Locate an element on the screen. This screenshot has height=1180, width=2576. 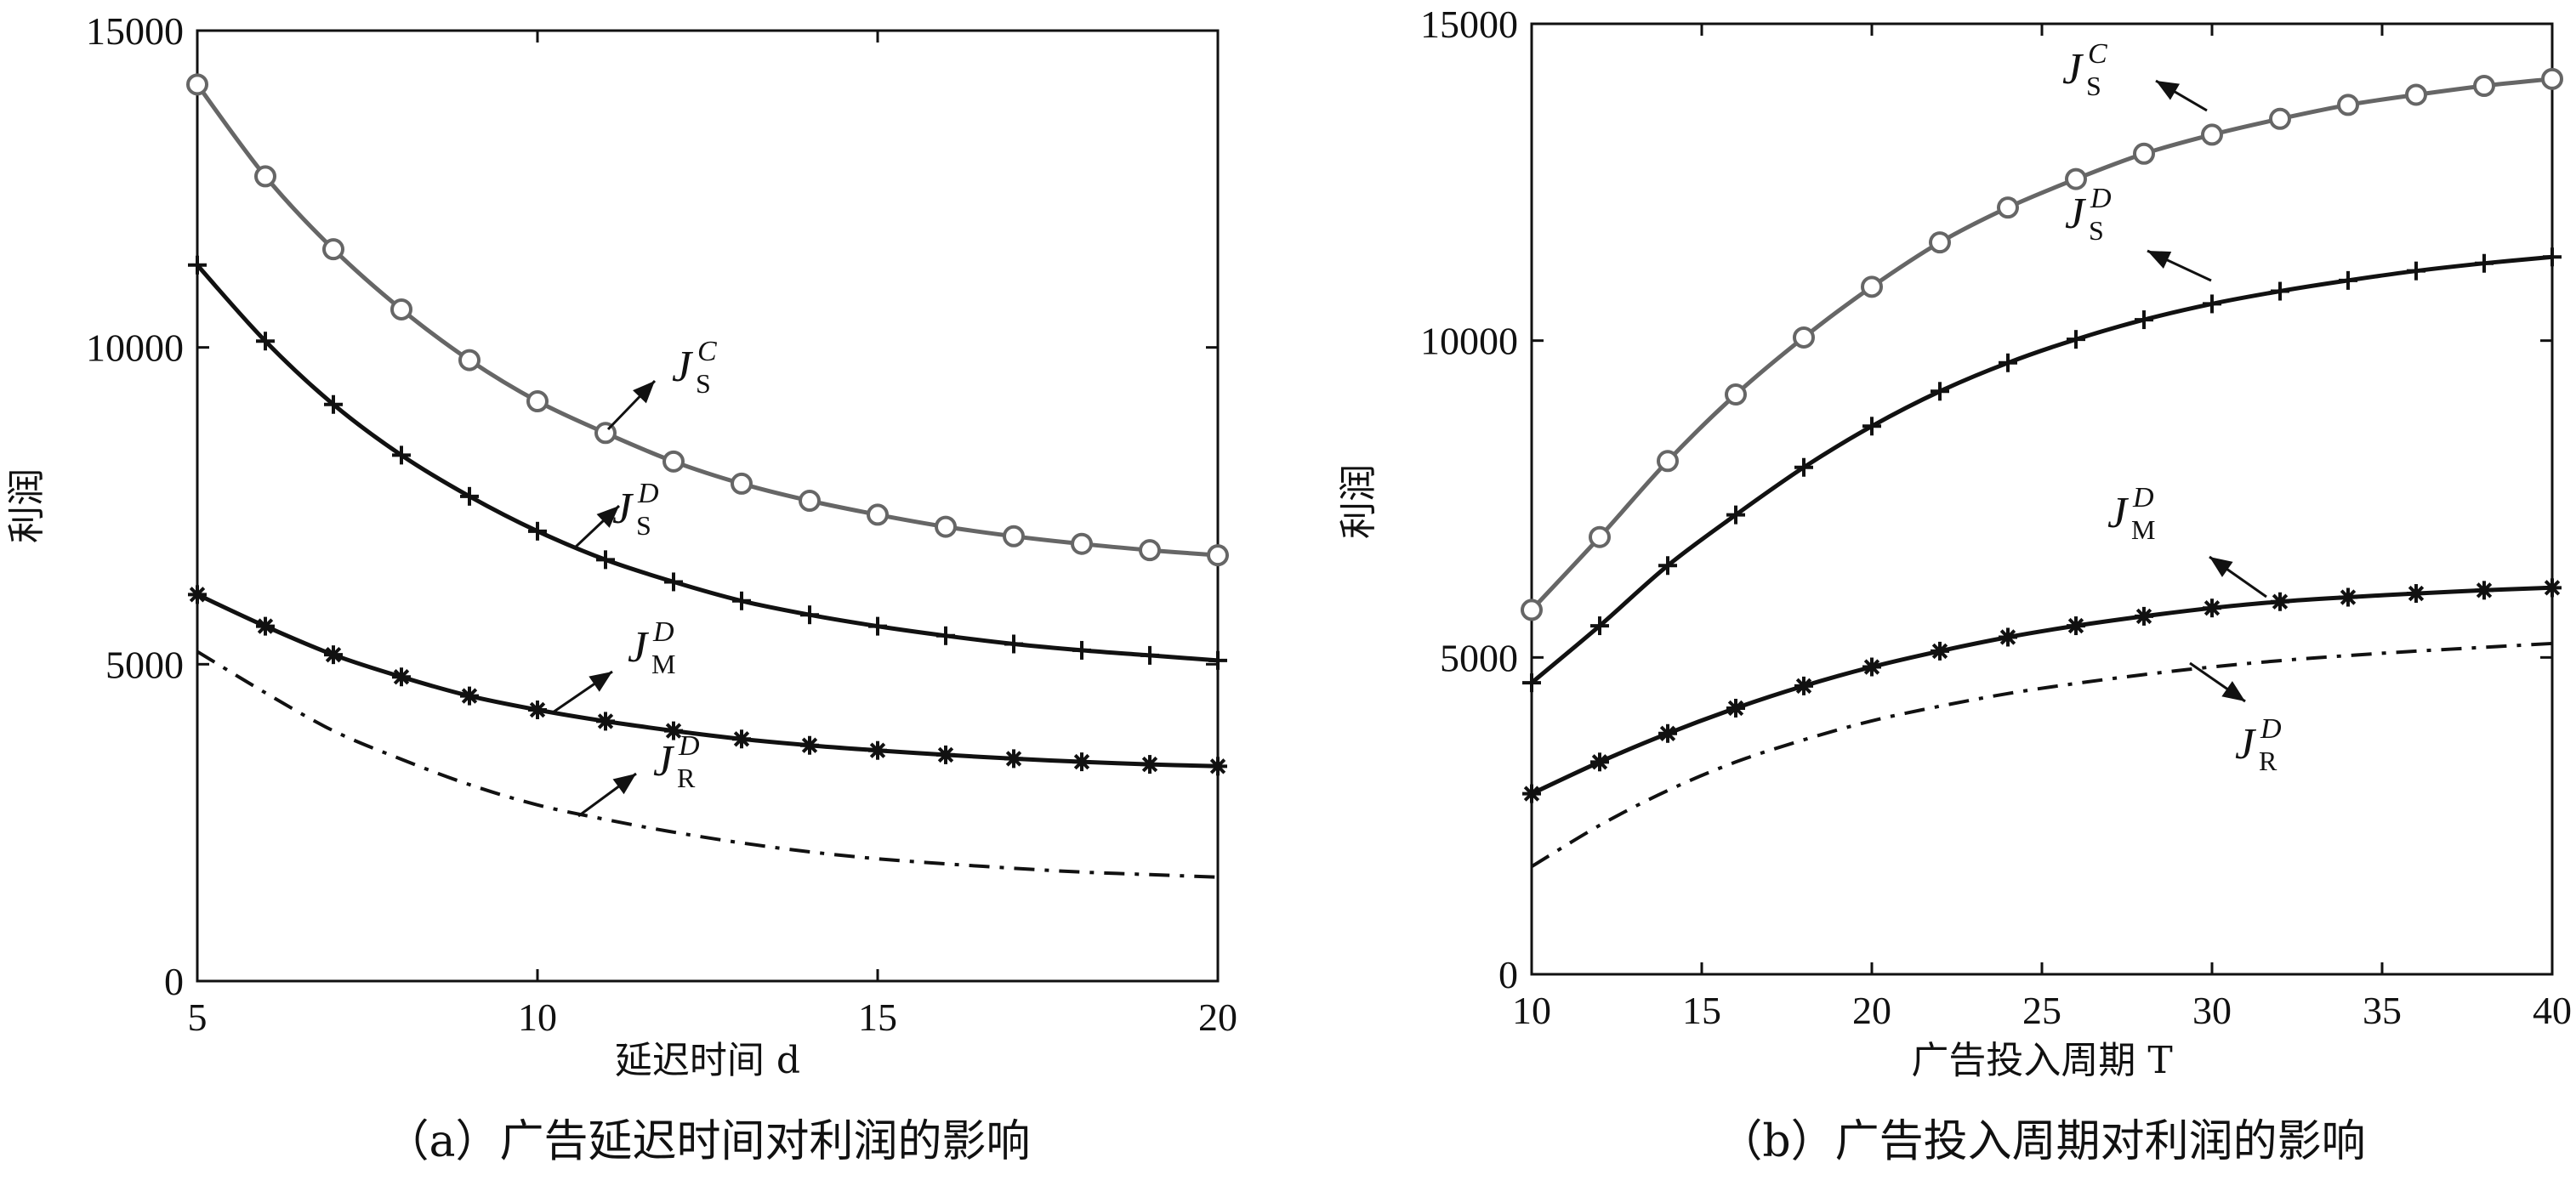
chart-a-xtick-label: 15 is located at coordinates (877, 1018).